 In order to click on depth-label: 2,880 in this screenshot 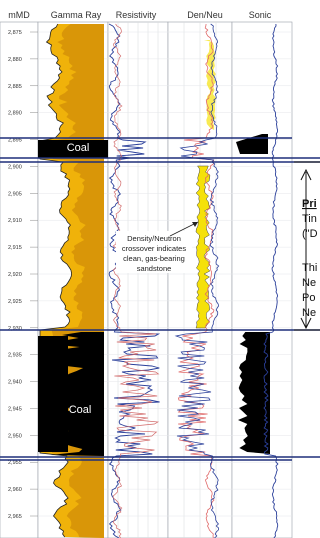, I will do `click(15, 60)`.